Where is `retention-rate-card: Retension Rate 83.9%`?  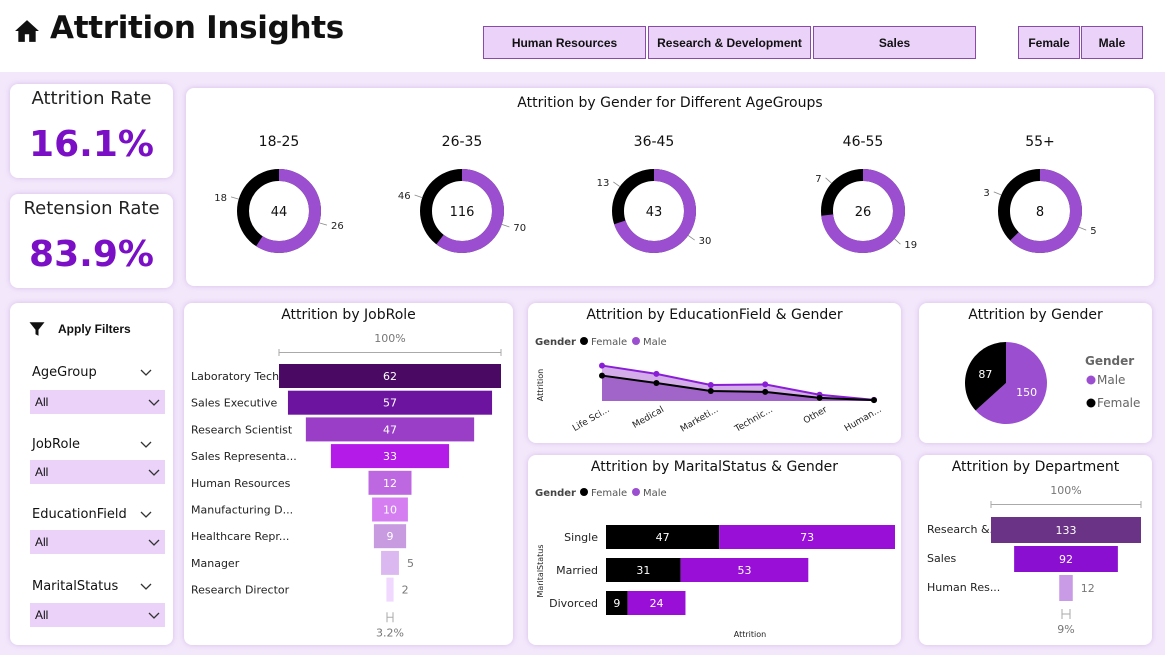 retention-rate-card: Retension Rate 83.9% is located at coordinates (91, 241).